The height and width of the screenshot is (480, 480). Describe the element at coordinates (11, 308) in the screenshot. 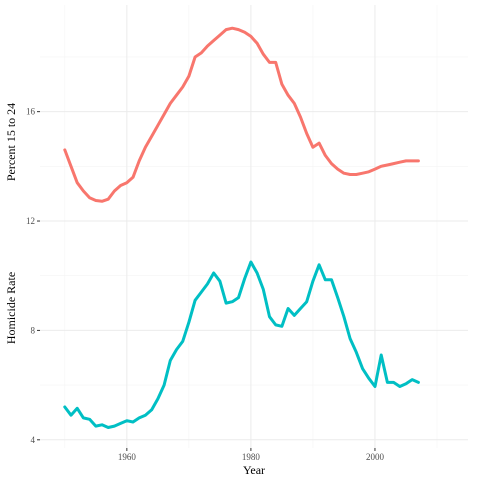

I see `y-axis-title-bottom: Homicide Rate` at that location.